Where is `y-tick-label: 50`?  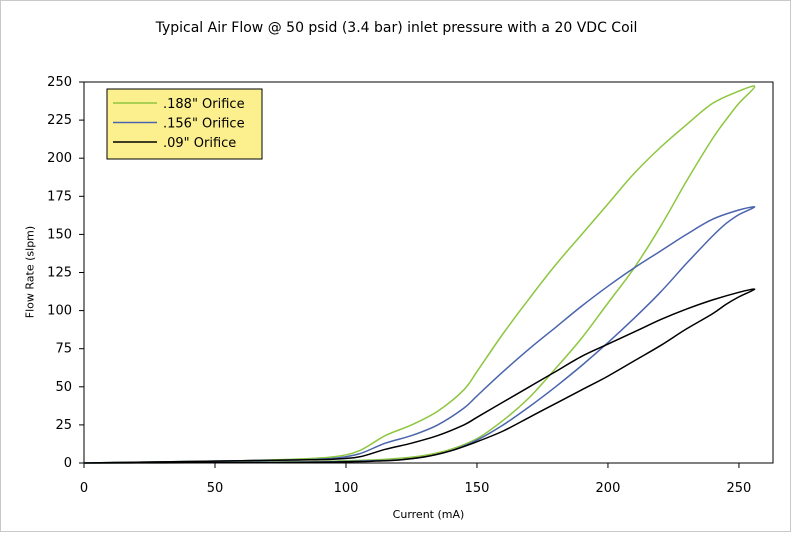
y-tick-label: 50 is located at coordinates (63, 387).